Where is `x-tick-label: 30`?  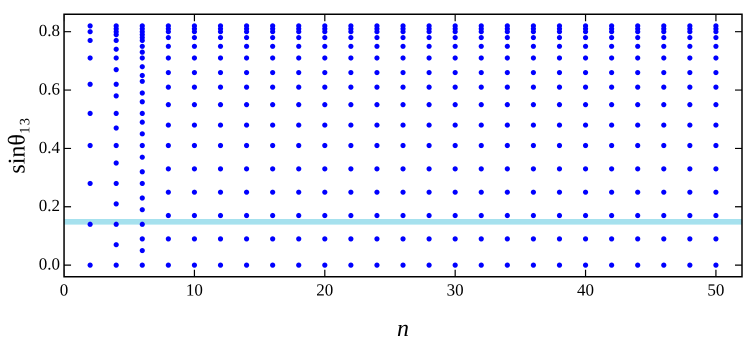 x-tick-label: 30 is located at coordinates (455, 290).